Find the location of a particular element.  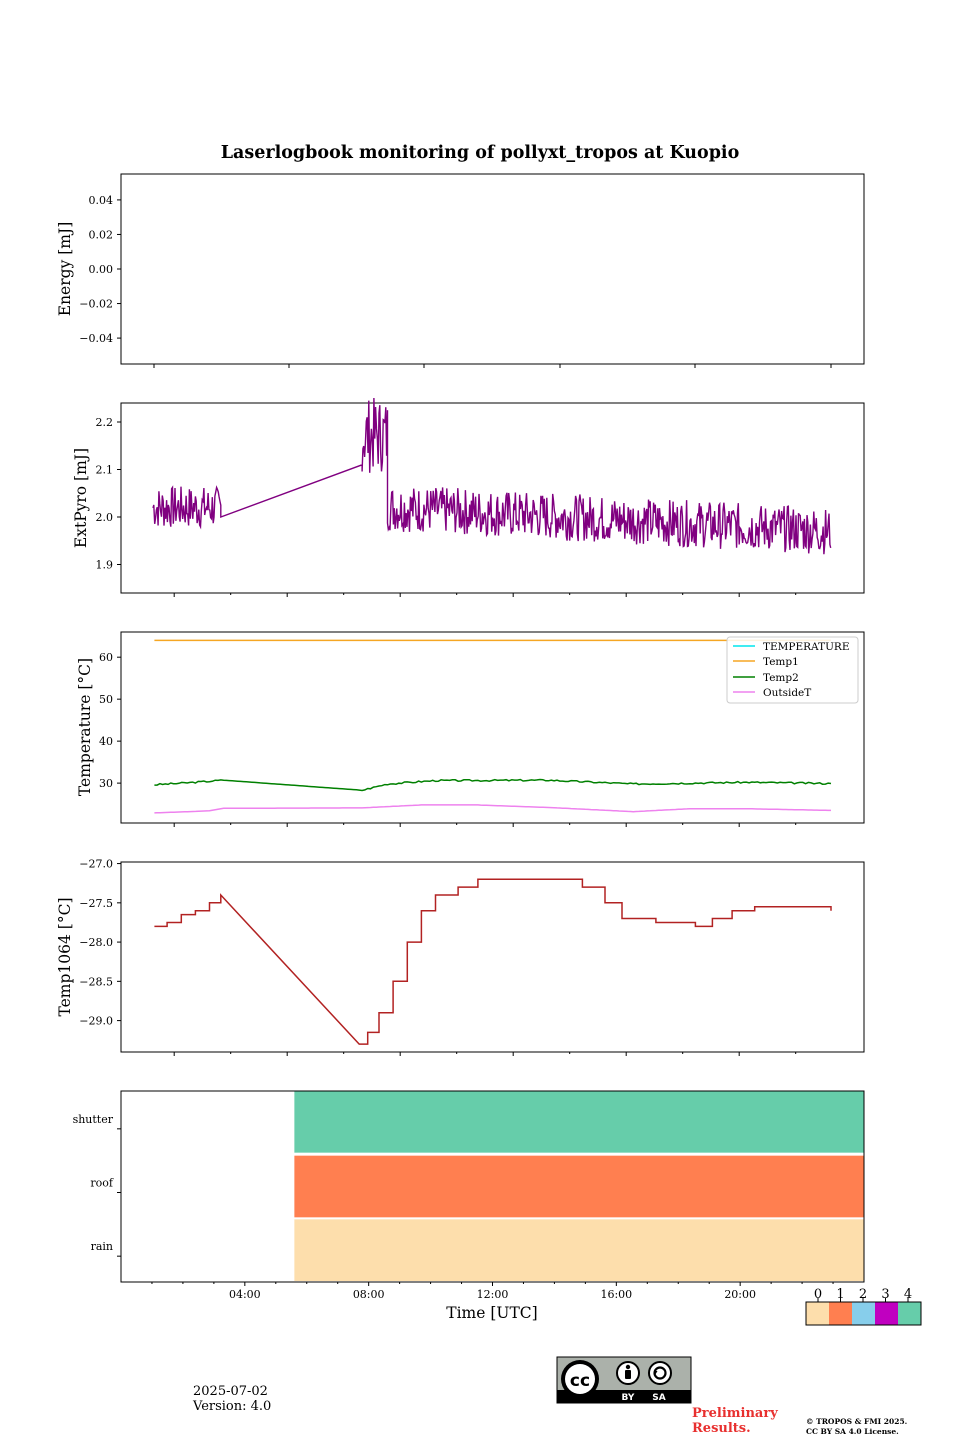

temperature-y-ticks: 60 50 40 30 is located at coordinates (110, 720).